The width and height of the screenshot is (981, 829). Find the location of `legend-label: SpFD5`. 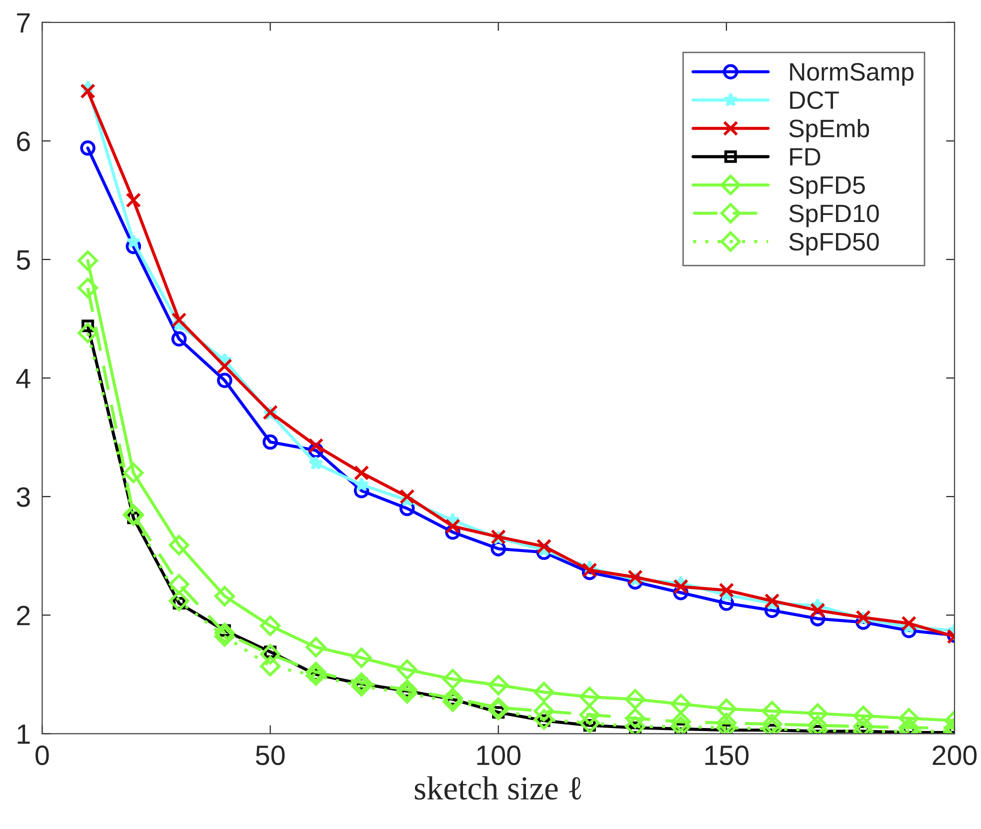

legend-label: SpFD5 is located at coordinates (827, 187).